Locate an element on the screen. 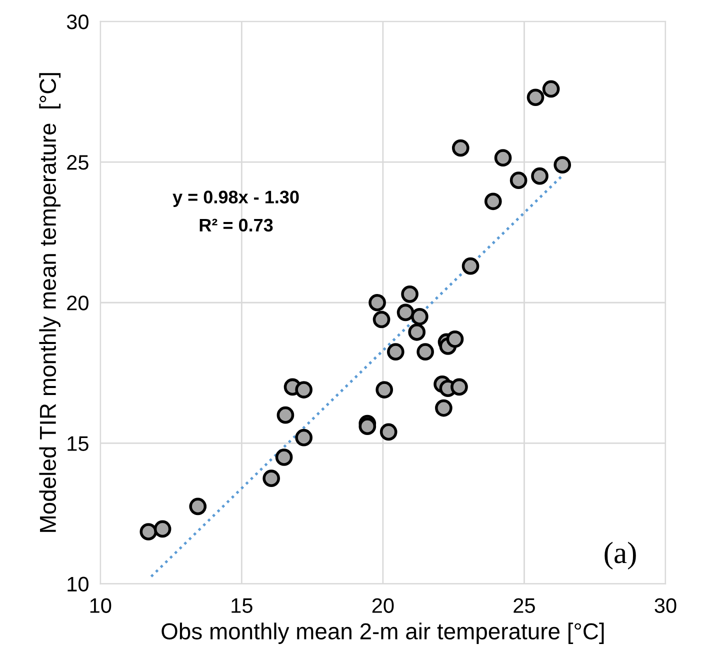 Image resolution: width=702 pixels, height=671 pixels. annotation: R² = 0.73 is located at coordinates (236, 225).